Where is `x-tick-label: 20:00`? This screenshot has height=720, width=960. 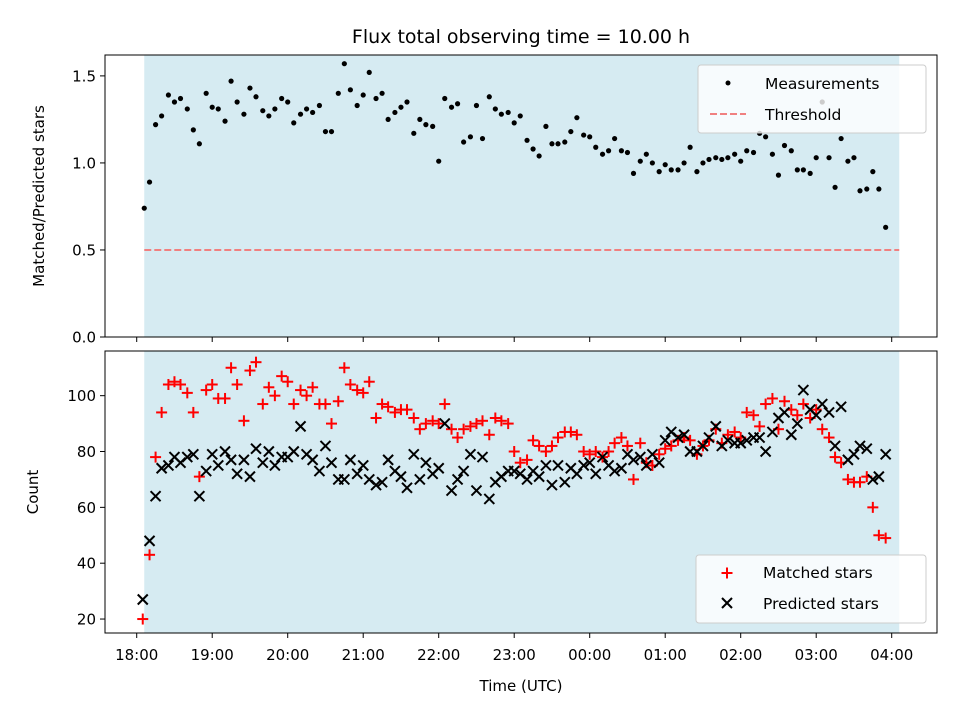
x-tick-label: 20:00 is located at coordinates (287, 655).